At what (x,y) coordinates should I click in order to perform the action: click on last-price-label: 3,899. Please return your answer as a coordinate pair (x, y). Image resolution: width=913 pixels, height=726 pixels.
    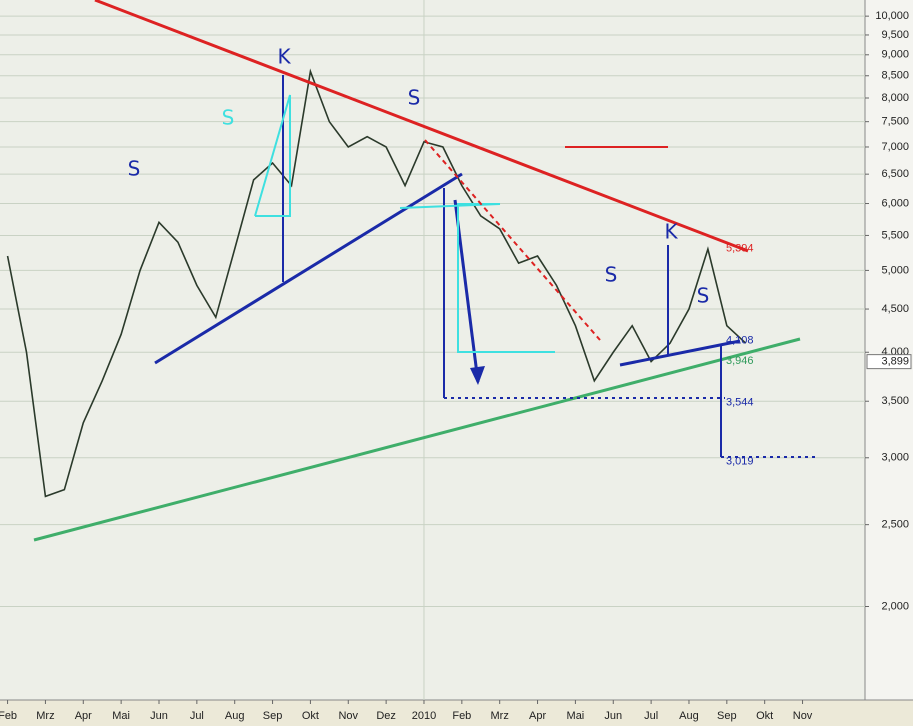
    Looking at the image, I should click on (895, 362).